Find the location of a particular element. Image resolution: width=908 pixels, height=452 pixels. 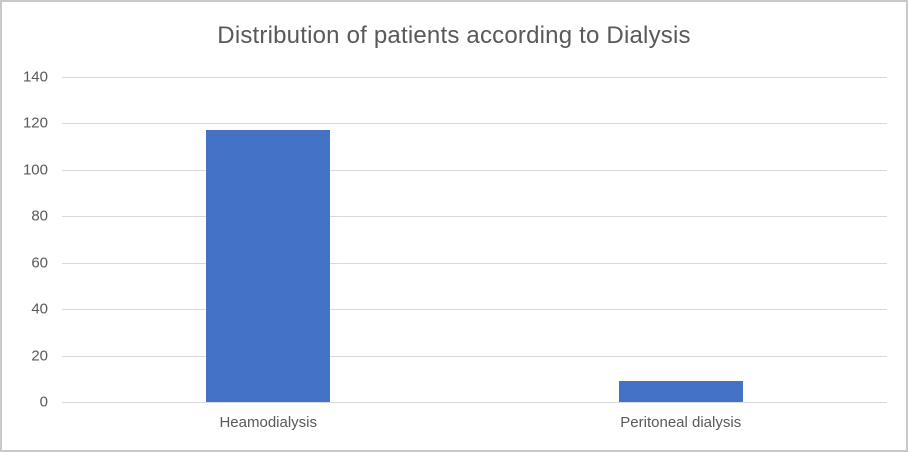

x-axis-line is located at coordinates (474, 402).